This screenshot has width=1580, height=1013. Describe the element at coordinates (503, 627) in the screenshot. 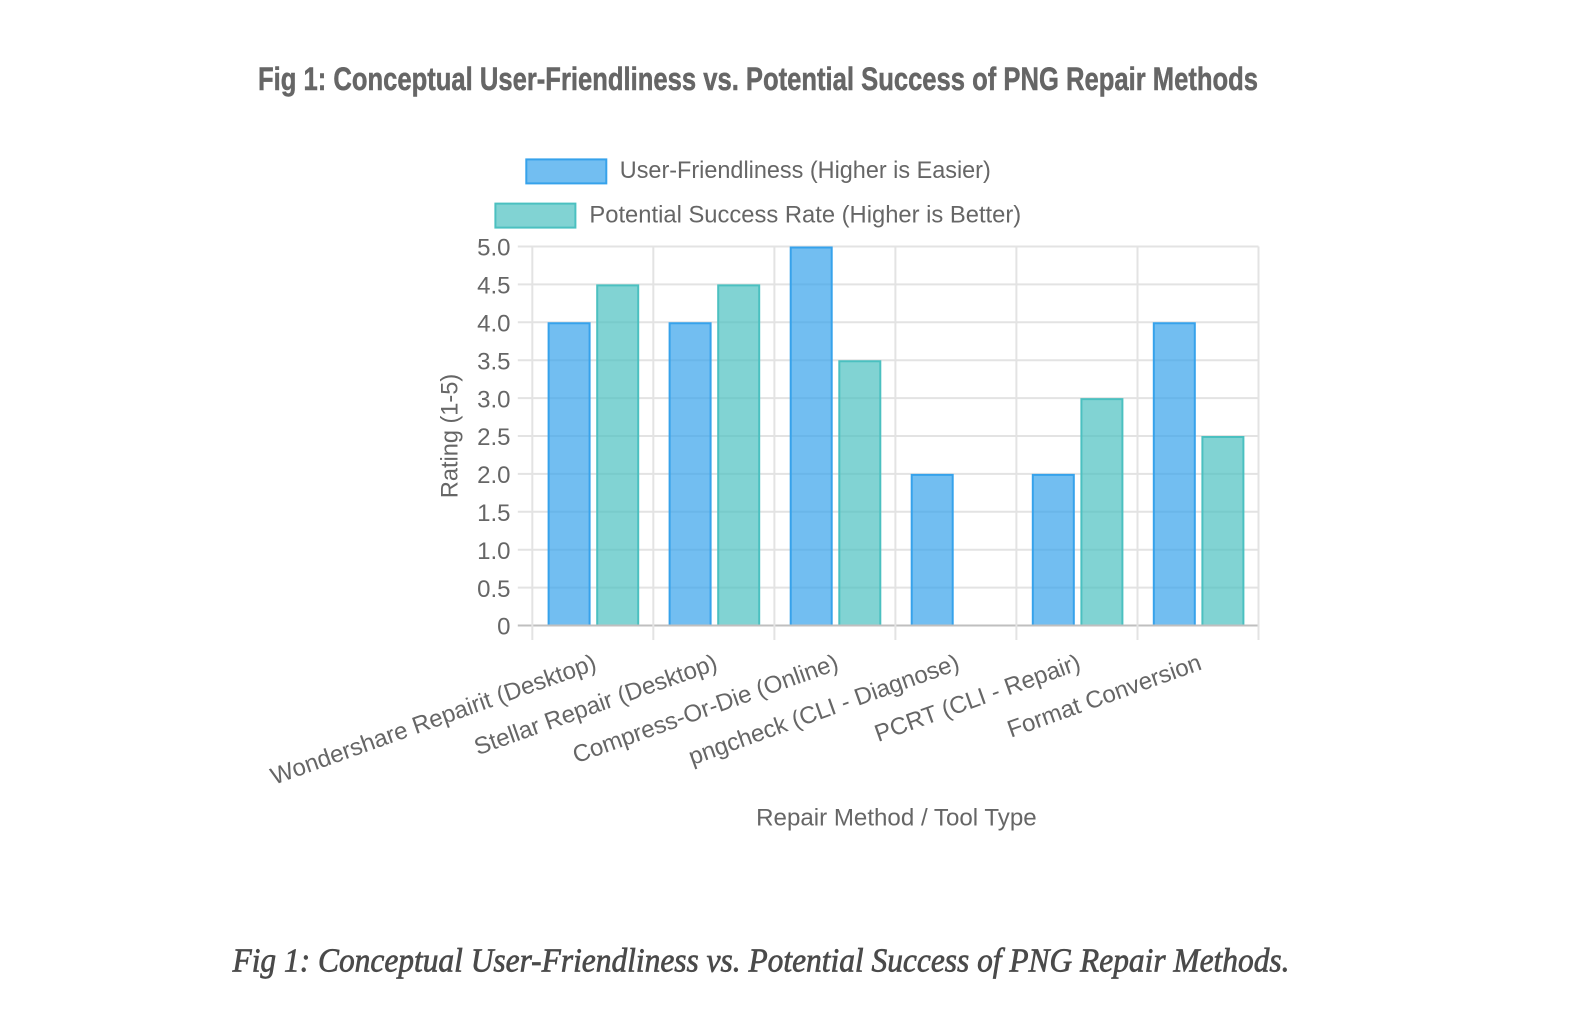

I see `svg-text: 0` at that location.